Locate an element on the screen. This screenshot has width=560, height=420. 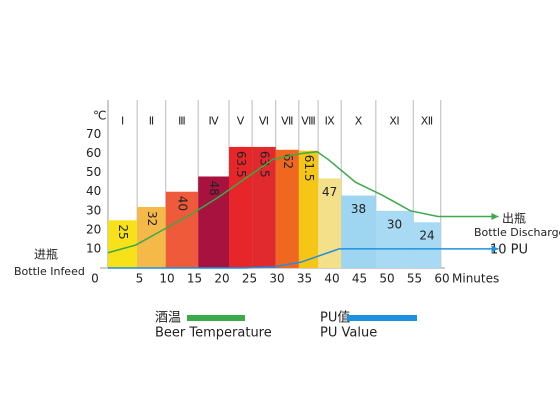
zone-label: Ⅶ is located at coordinates (287, 122).